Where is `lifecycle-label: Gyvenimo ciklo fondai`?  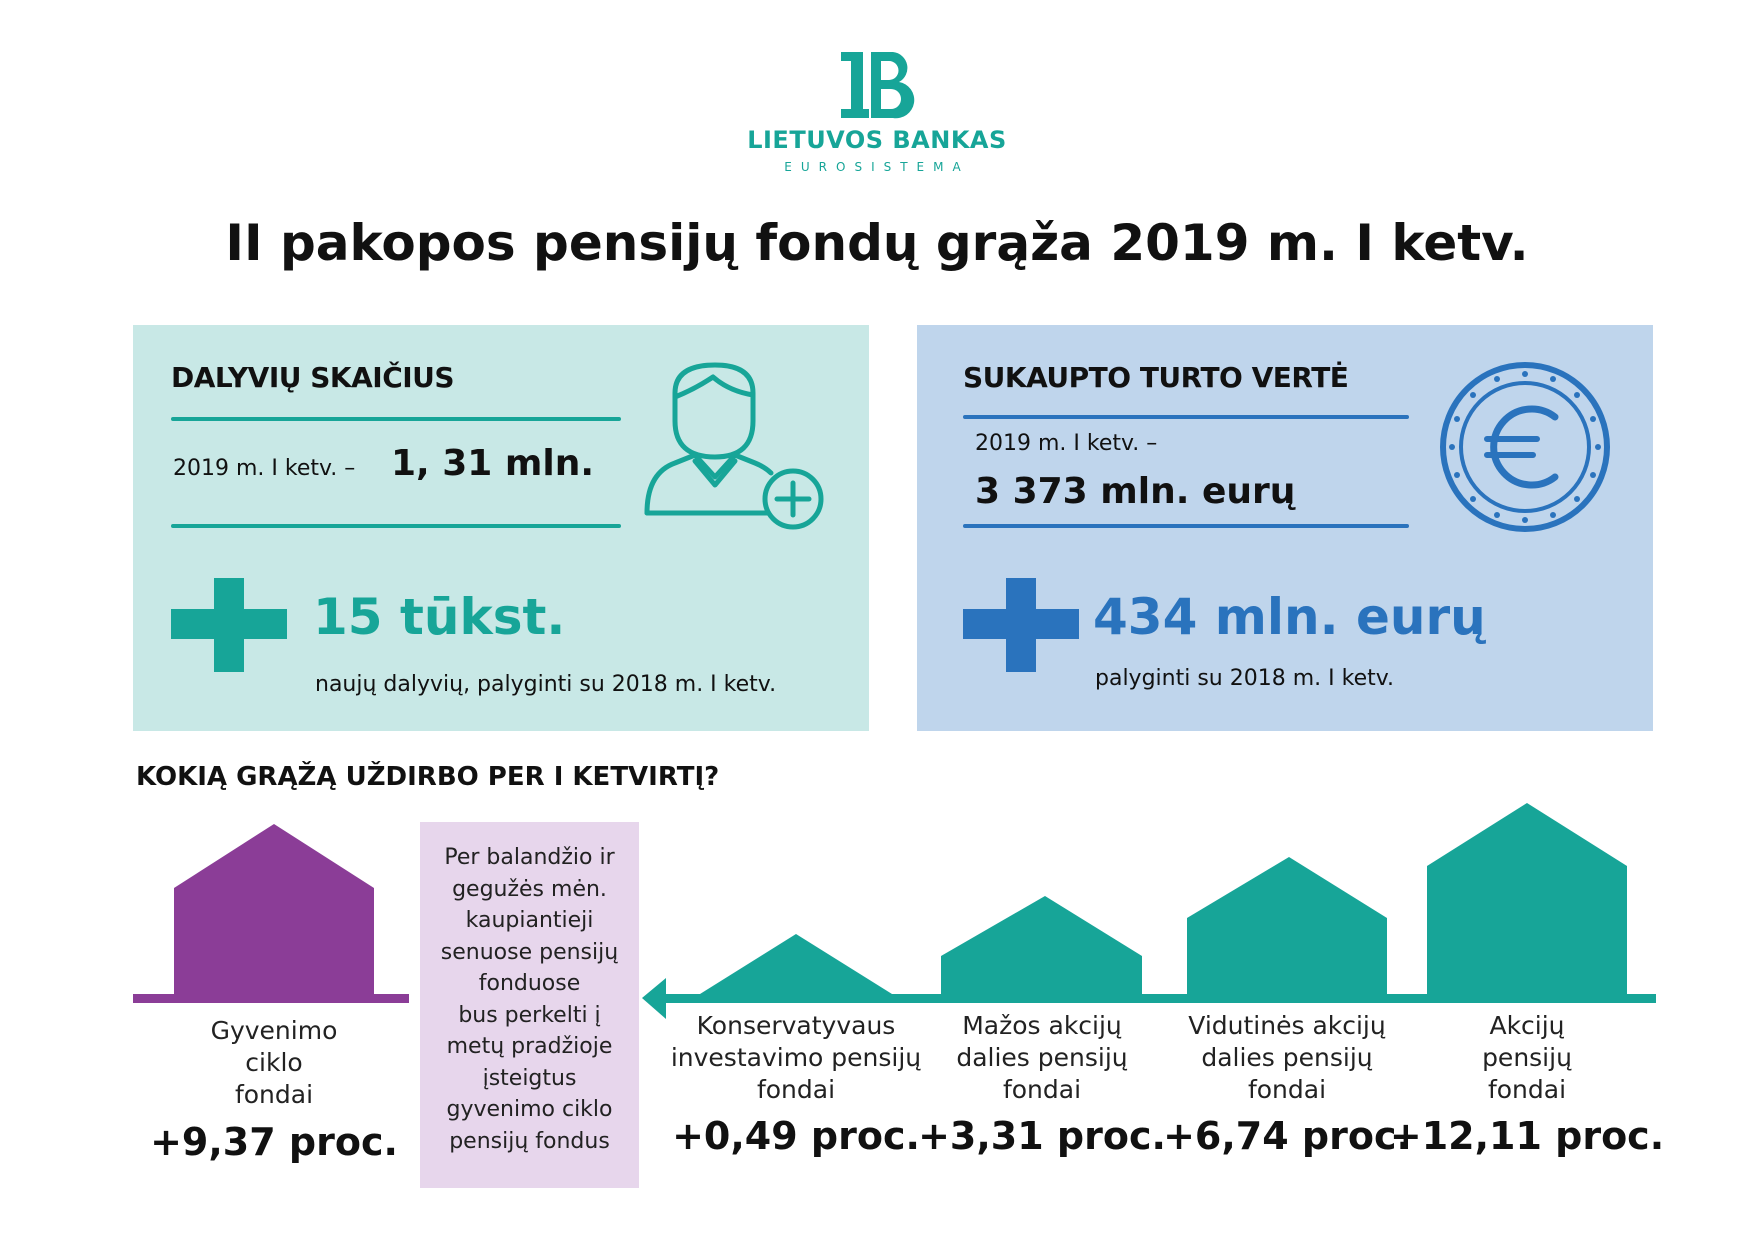 lifecycle-label: Gyvenimo ciklo fondai is located at coordinates (274, 1062).